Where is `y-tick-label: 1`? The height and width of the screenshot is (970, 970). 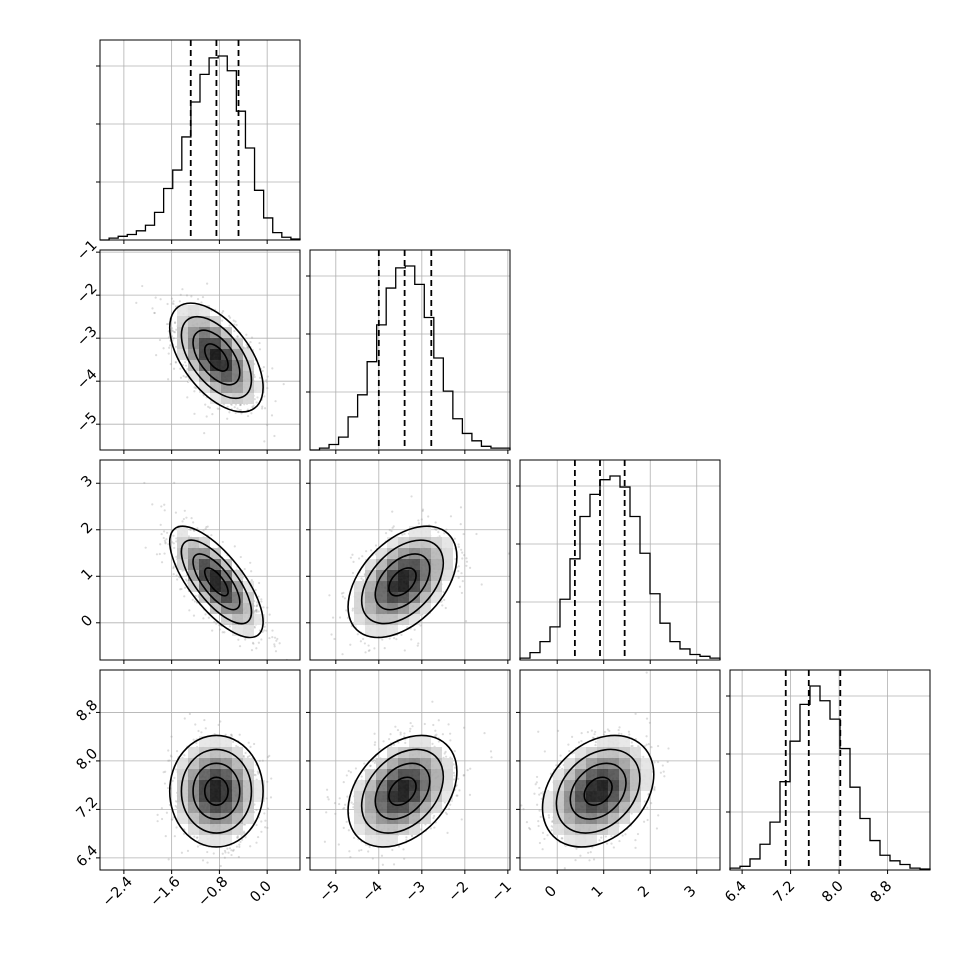 y-tick-label: 1 is located at coordinates (87, 575).